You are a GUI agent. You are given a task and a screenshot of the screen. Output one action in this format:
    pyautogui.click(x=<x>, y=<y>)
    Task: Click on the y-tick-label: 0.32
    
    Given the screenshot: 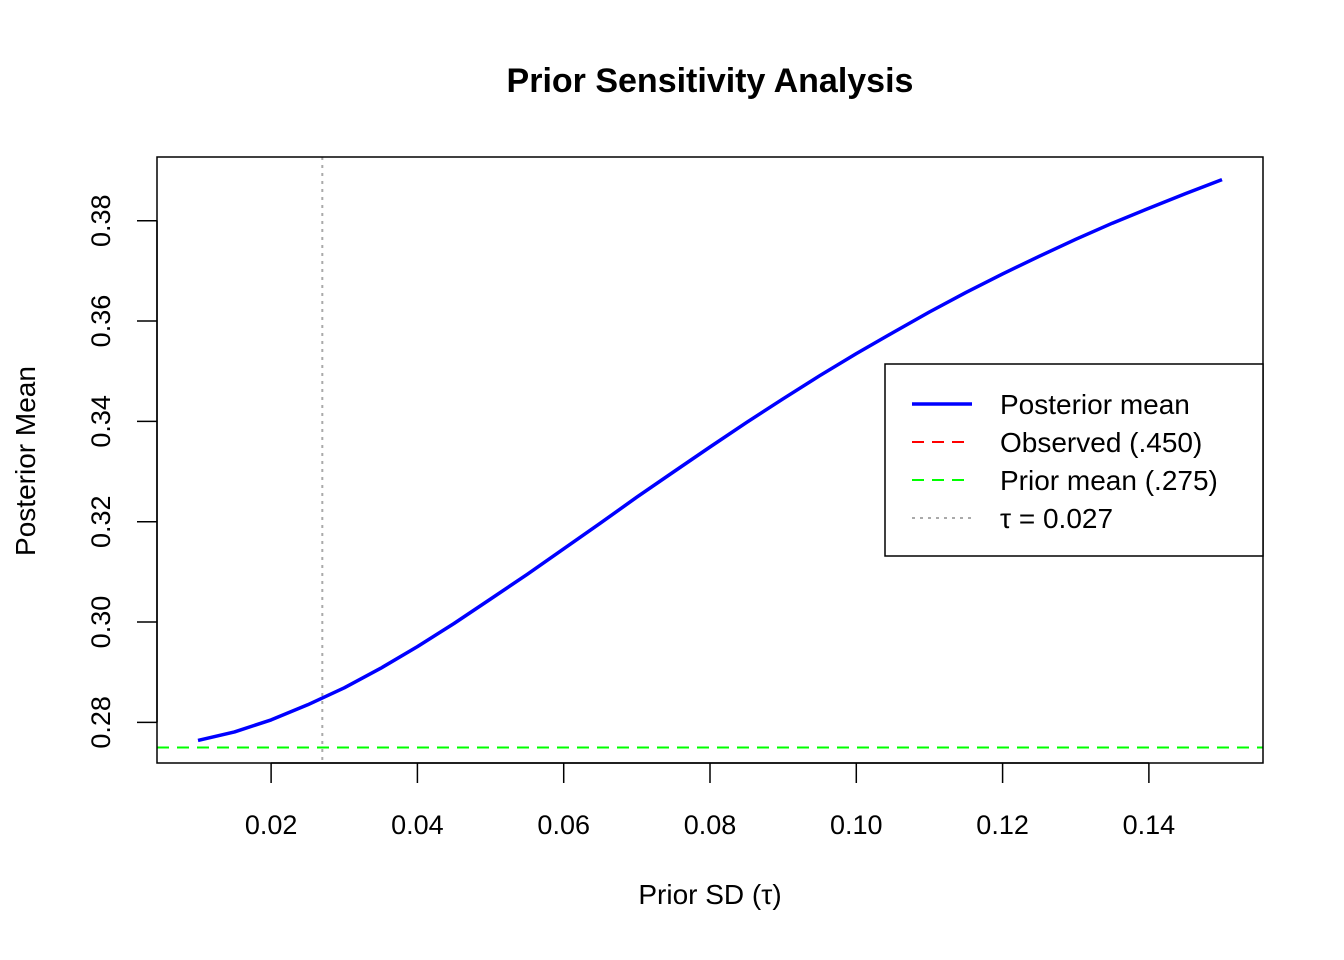 What is the action you would take?
    pyautogui.click(x=101, y=521)
    